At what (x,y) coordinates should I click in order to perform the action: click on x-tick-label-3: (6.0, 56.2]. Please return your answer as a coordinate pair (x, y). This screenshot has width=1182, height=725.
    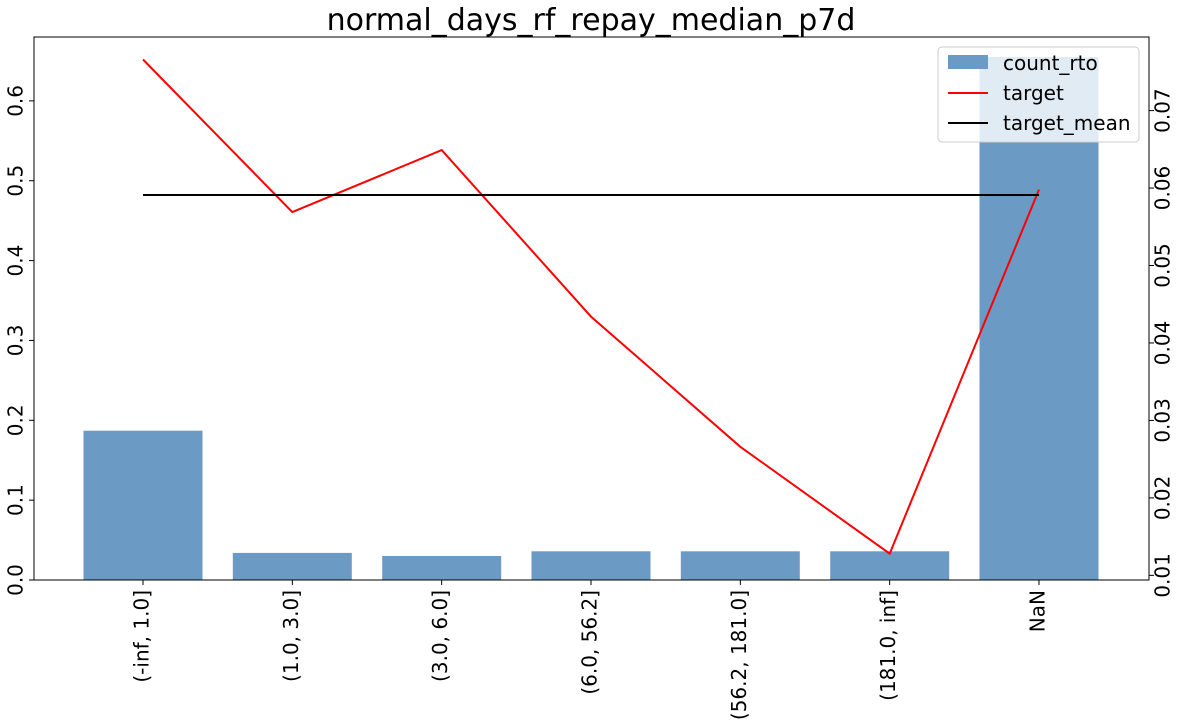
    Looking at the image, I should click on (590, 642).